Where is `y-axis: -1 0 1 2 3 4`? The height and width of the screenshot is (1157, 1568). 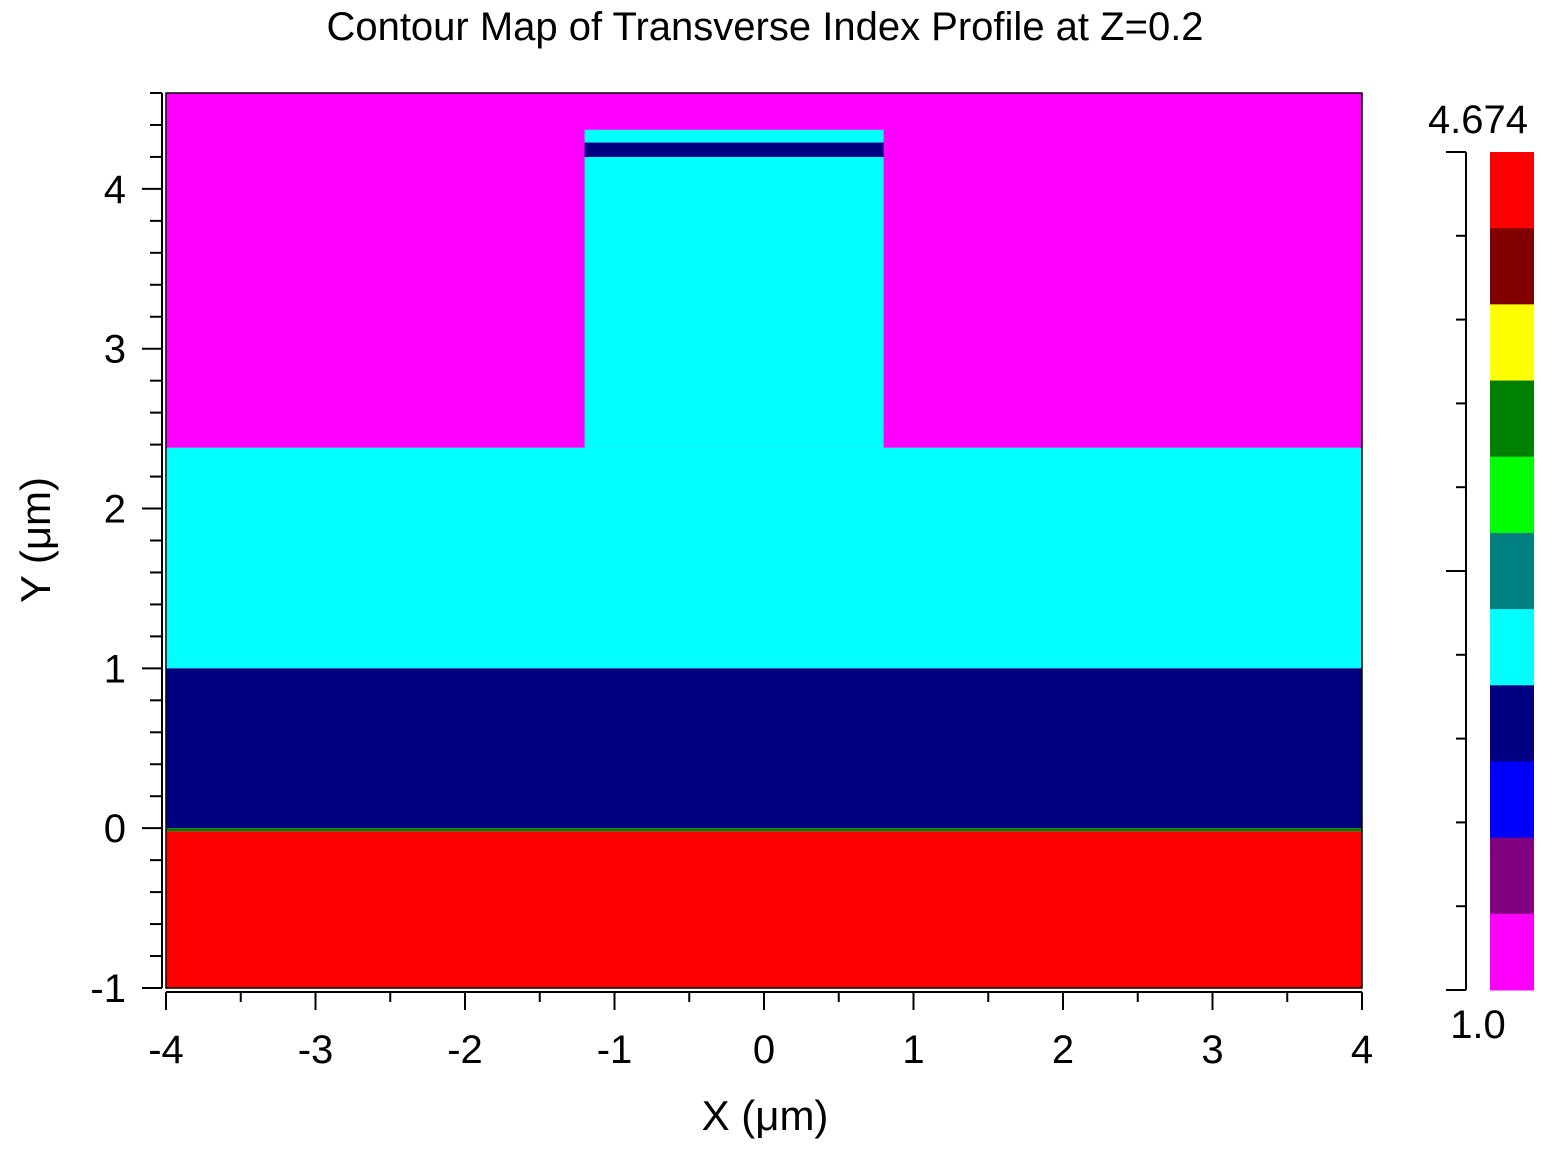 y-axis: -1 0 1 2 3 4 is located at coordinates (126, 551).